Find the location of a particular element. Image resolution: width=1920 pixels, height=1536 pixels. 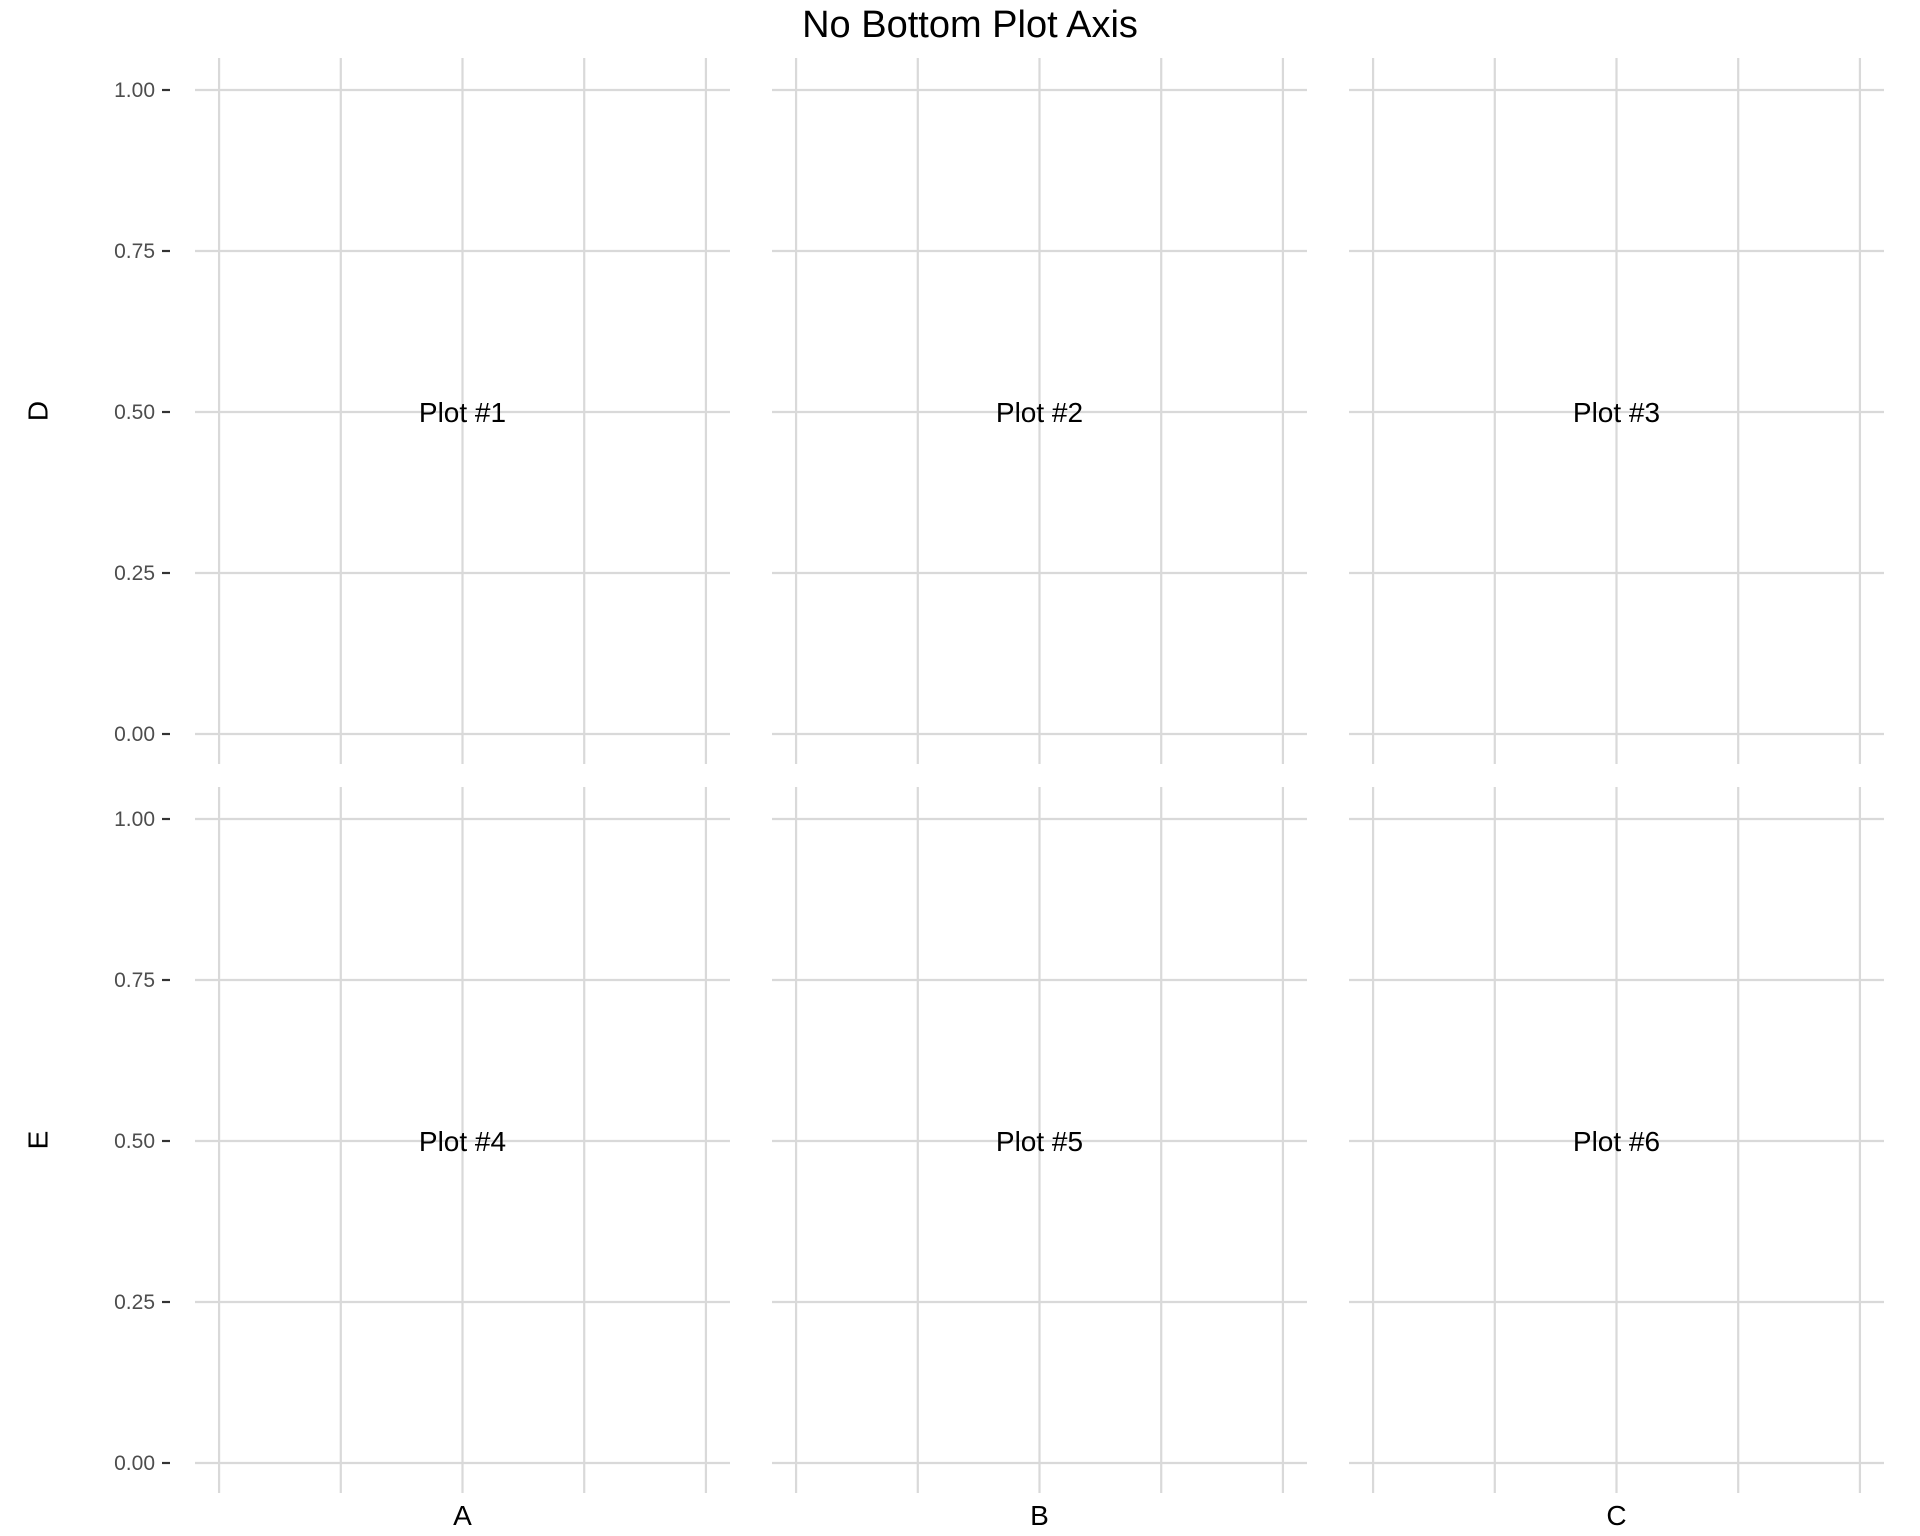

panel-label: Plot #5 is located at coordinates (1039, 1141).